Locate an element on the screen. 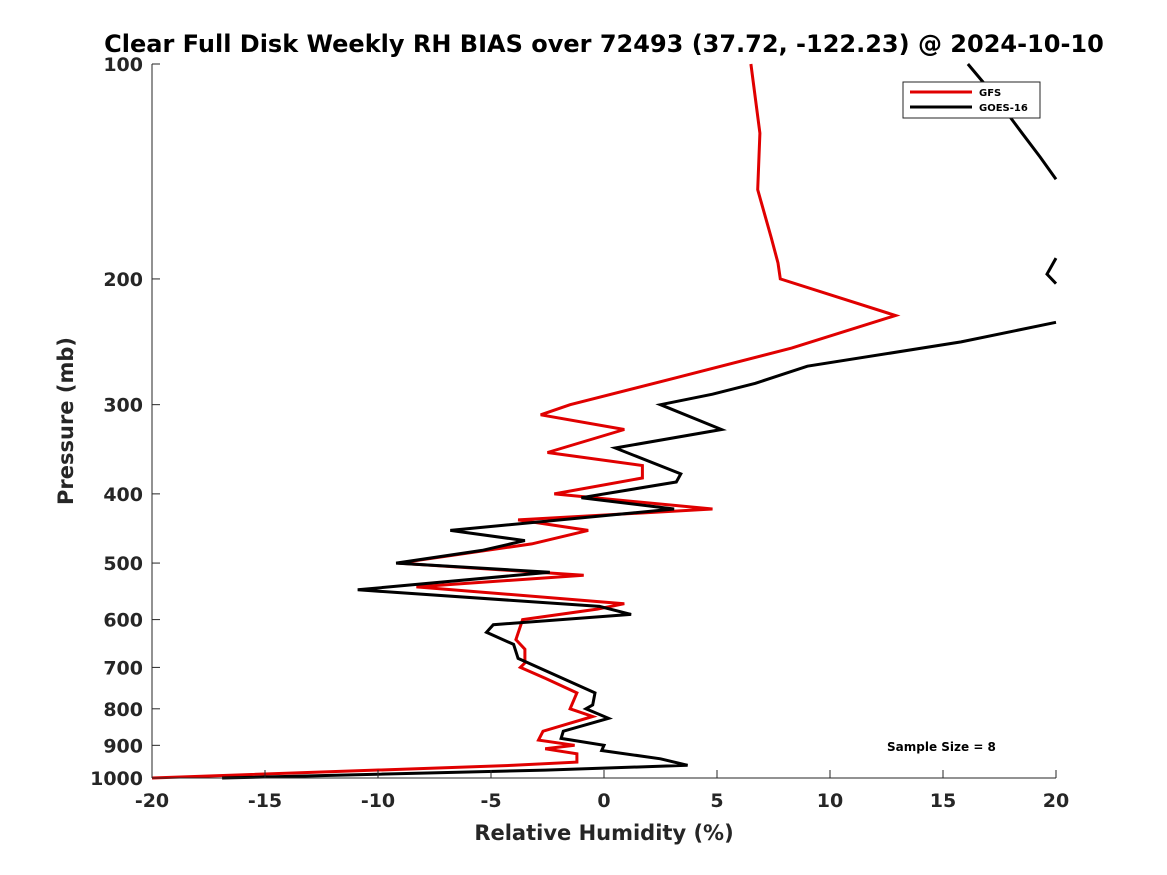  sample-size-annotation: Sample Size = 8 is located at coordinates (941, 747).